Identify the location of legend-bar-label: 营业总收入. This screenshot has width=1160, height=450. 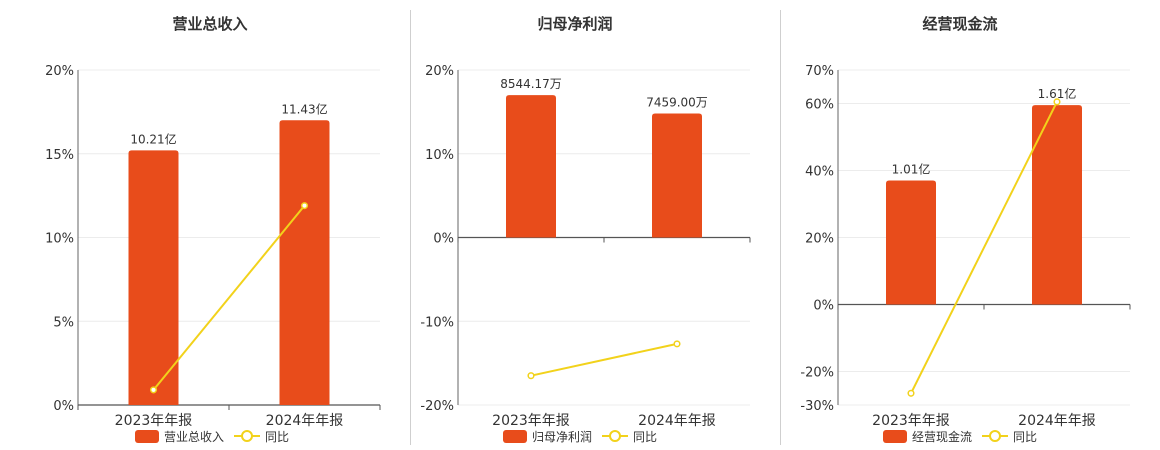
(194, 437).